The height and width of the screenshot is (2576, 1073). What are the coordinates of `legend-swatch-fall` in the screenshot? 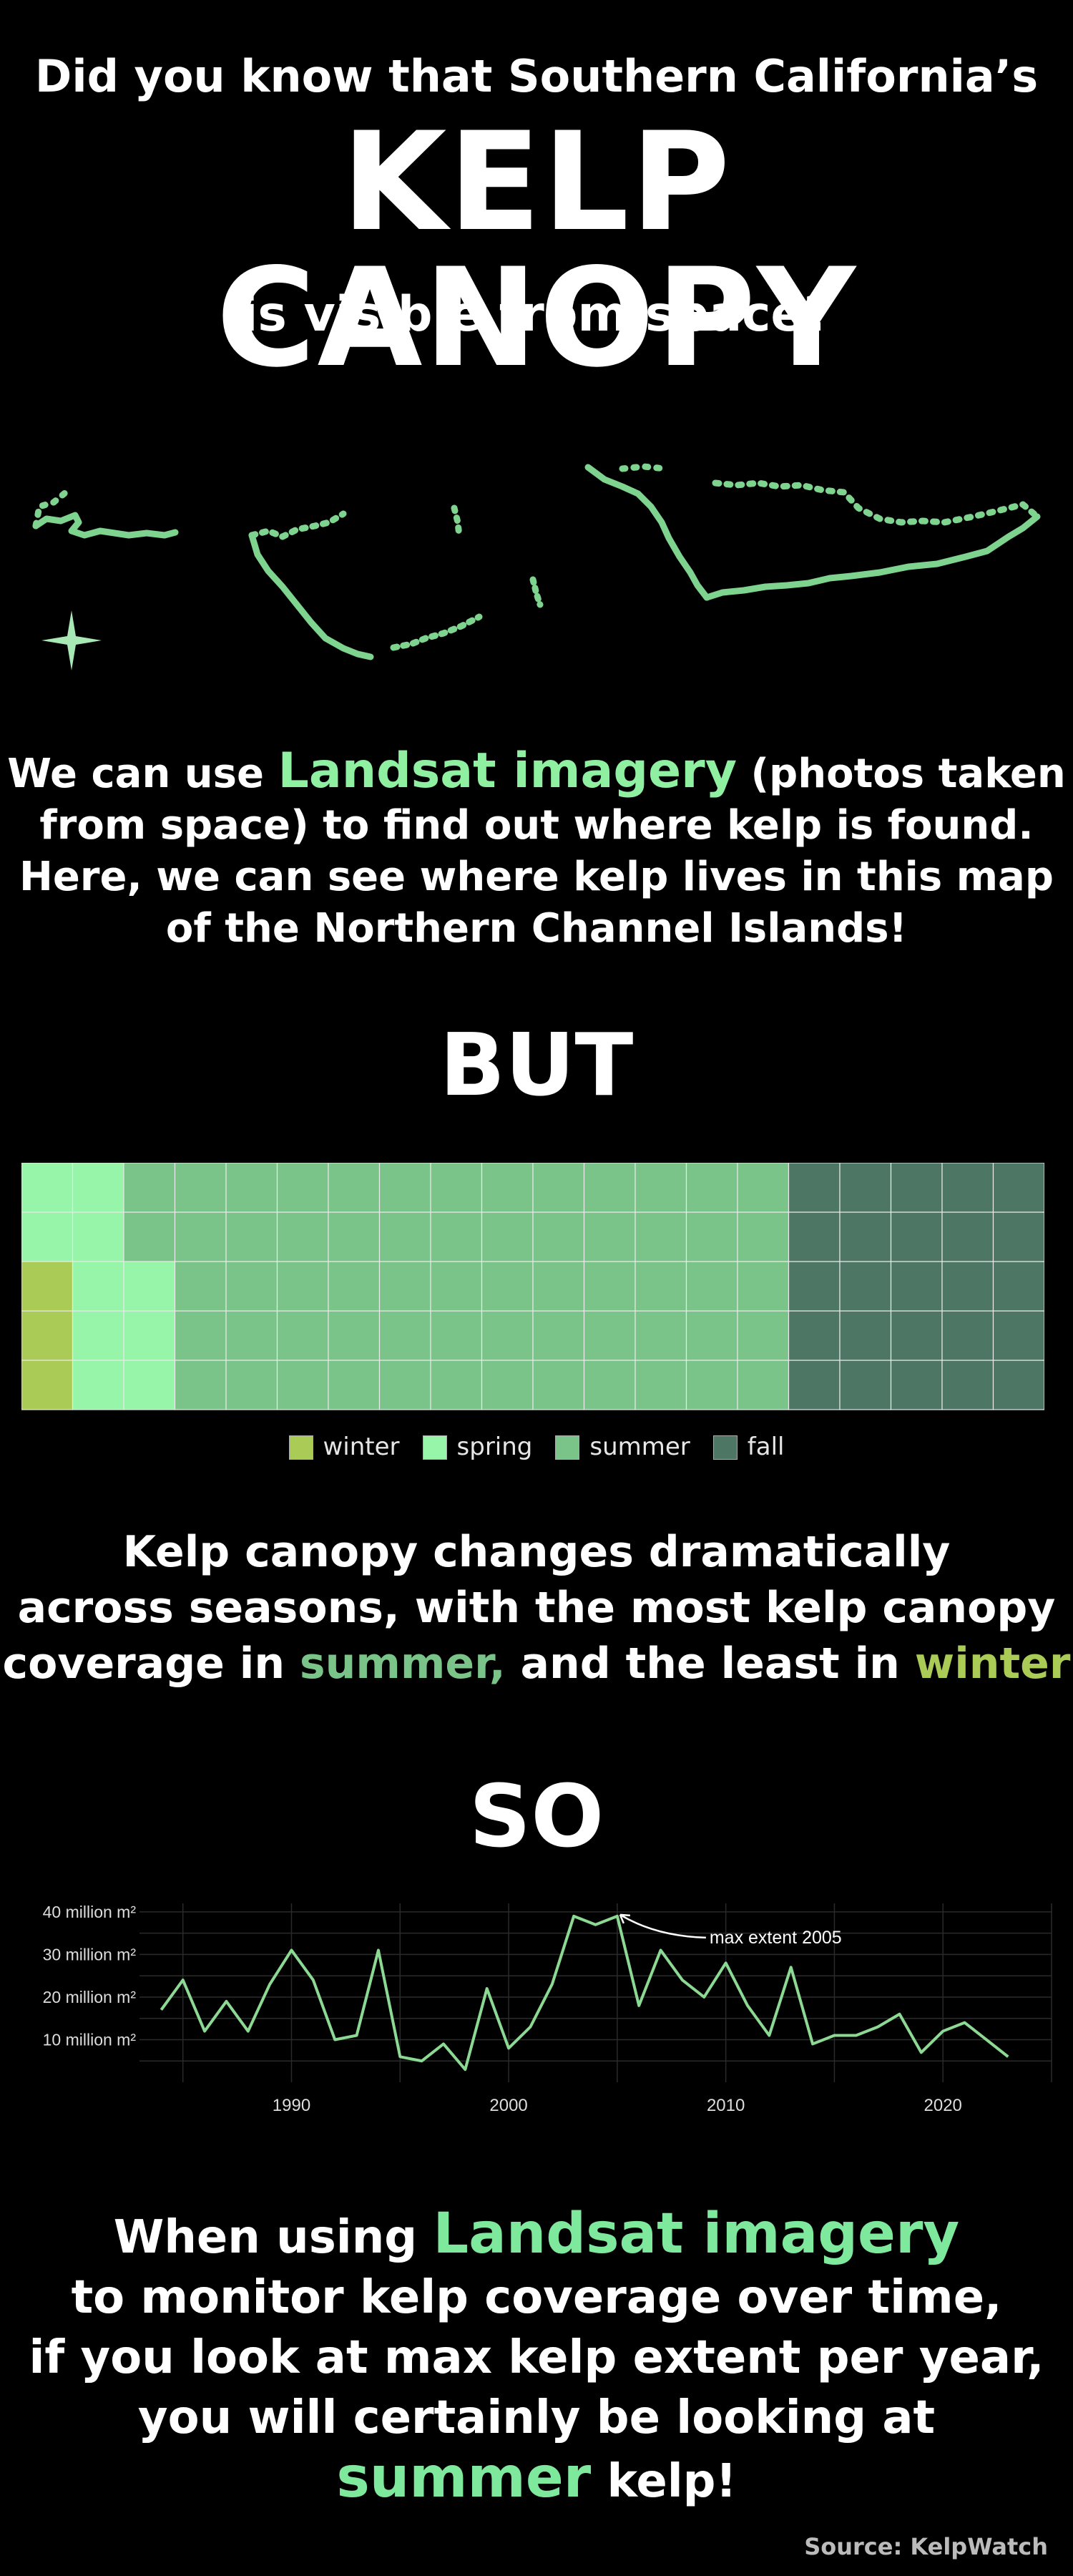 It's located at (725, 1447).